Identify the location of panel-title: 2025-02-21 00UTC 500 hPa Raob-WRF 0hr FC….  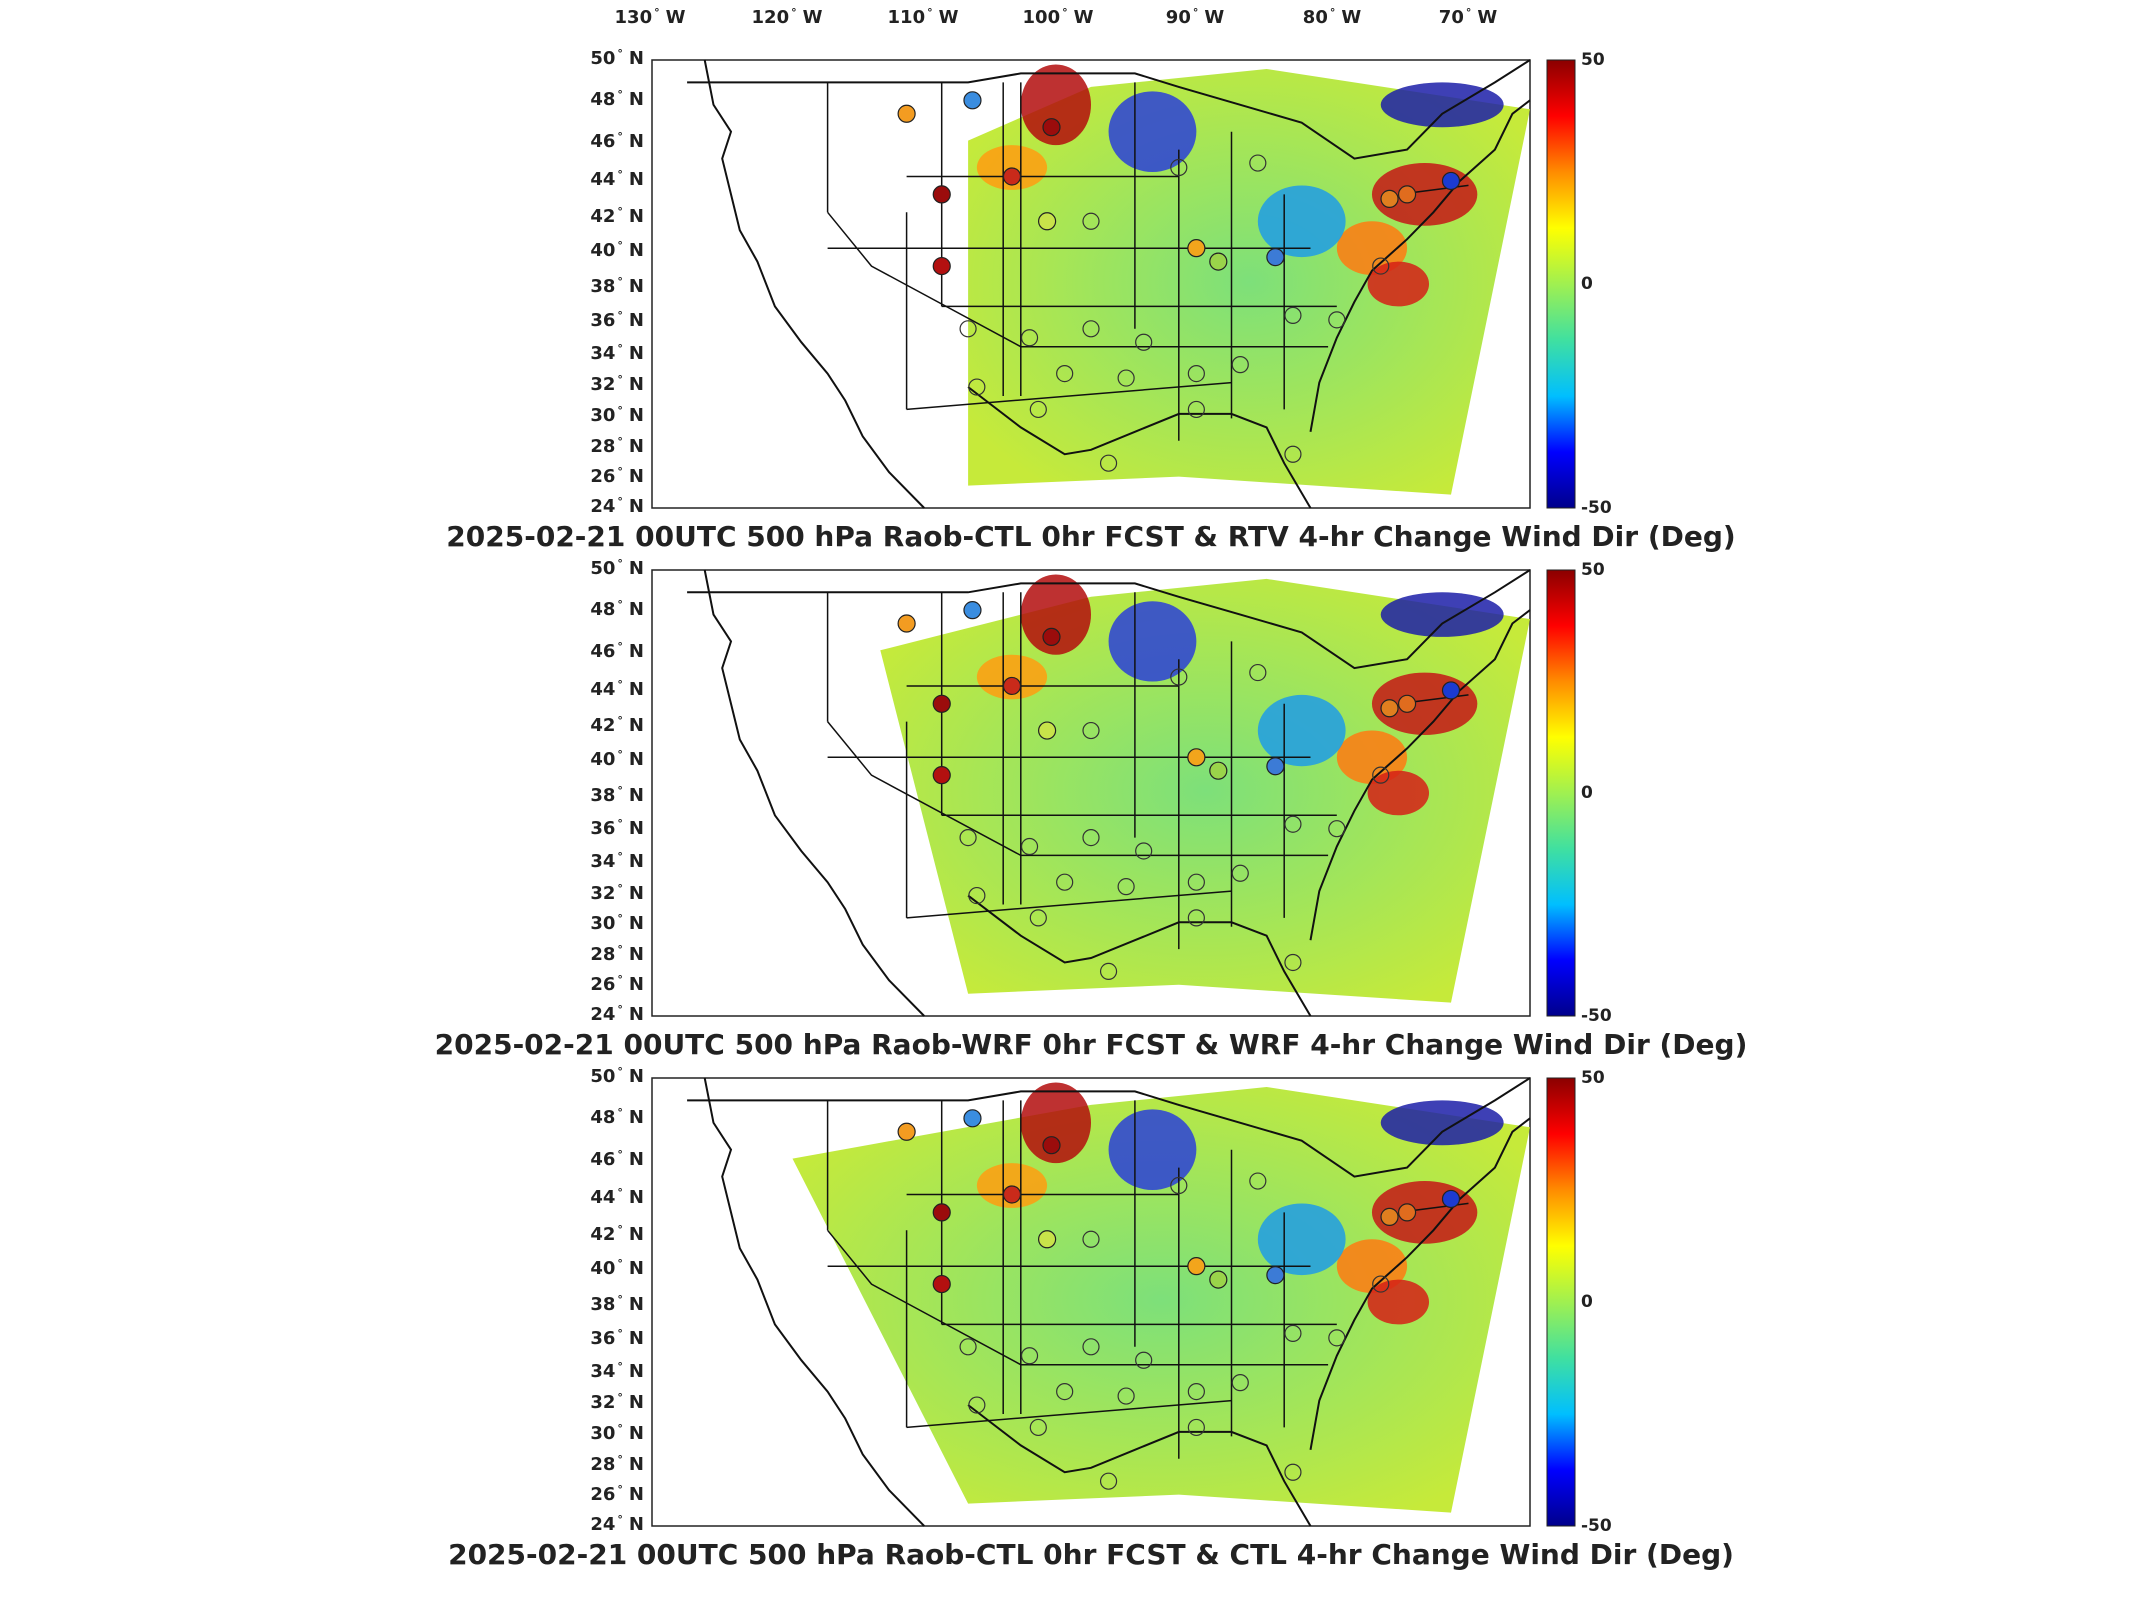
(1091, 1044).